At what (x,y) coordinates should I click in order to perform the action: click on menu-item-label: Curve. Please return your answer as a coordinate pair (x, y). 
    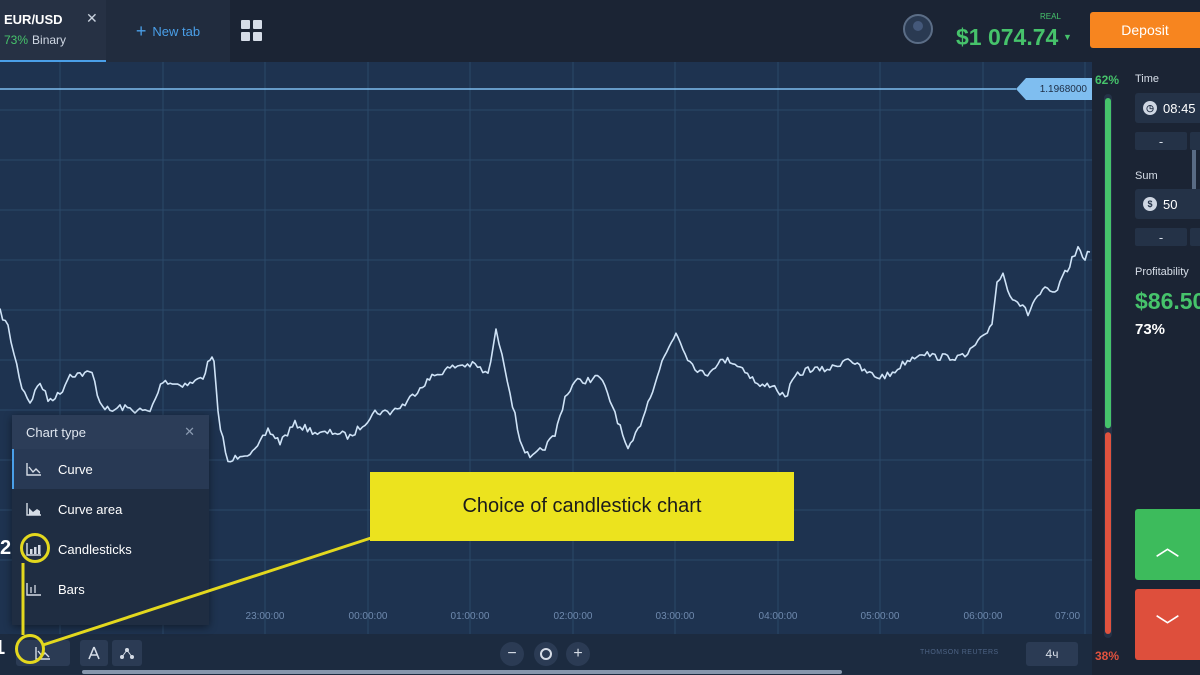
    Looking at the image, I should click on (75, 469).